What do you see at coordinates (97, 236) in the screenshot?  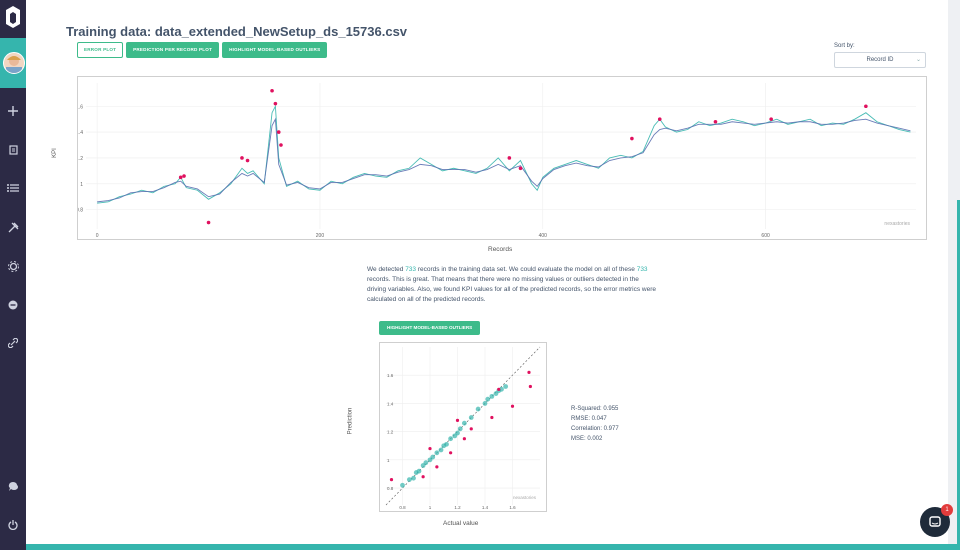 I see `x-tick-label: 0` at bounding box center [97, 236].